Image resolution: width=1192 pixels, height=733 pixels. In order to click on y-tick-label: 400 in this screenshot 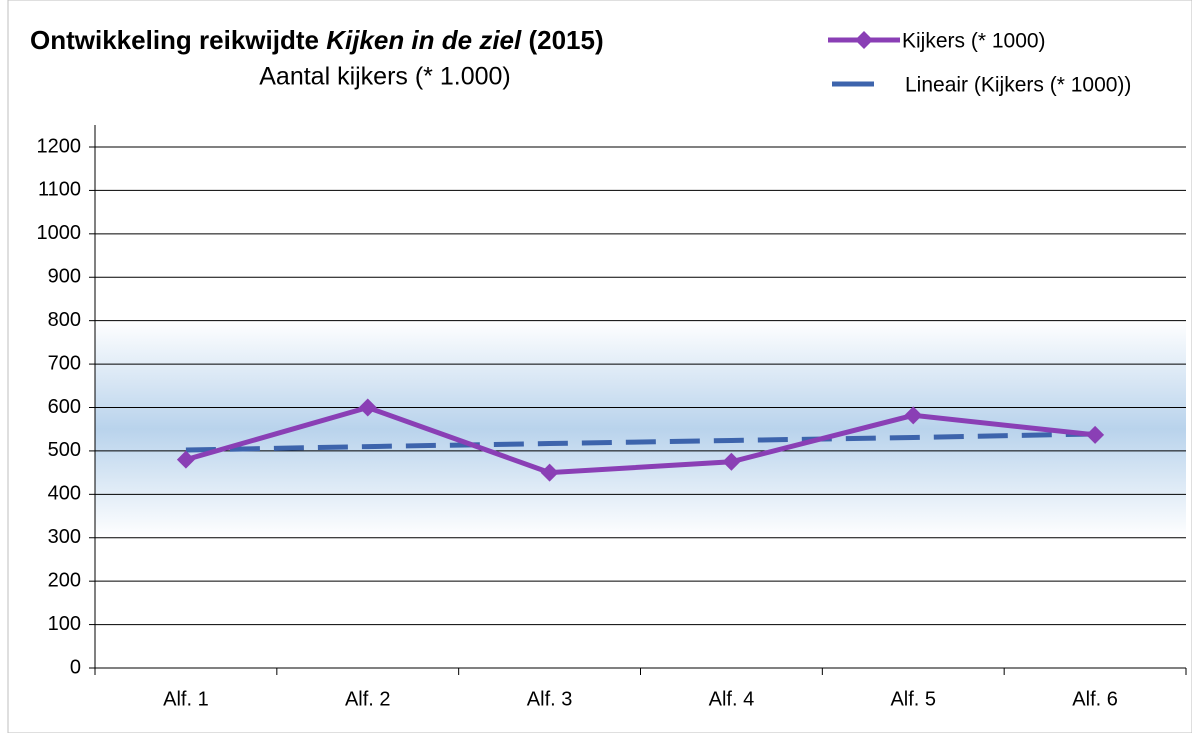, I will do `click(64, 494)`.